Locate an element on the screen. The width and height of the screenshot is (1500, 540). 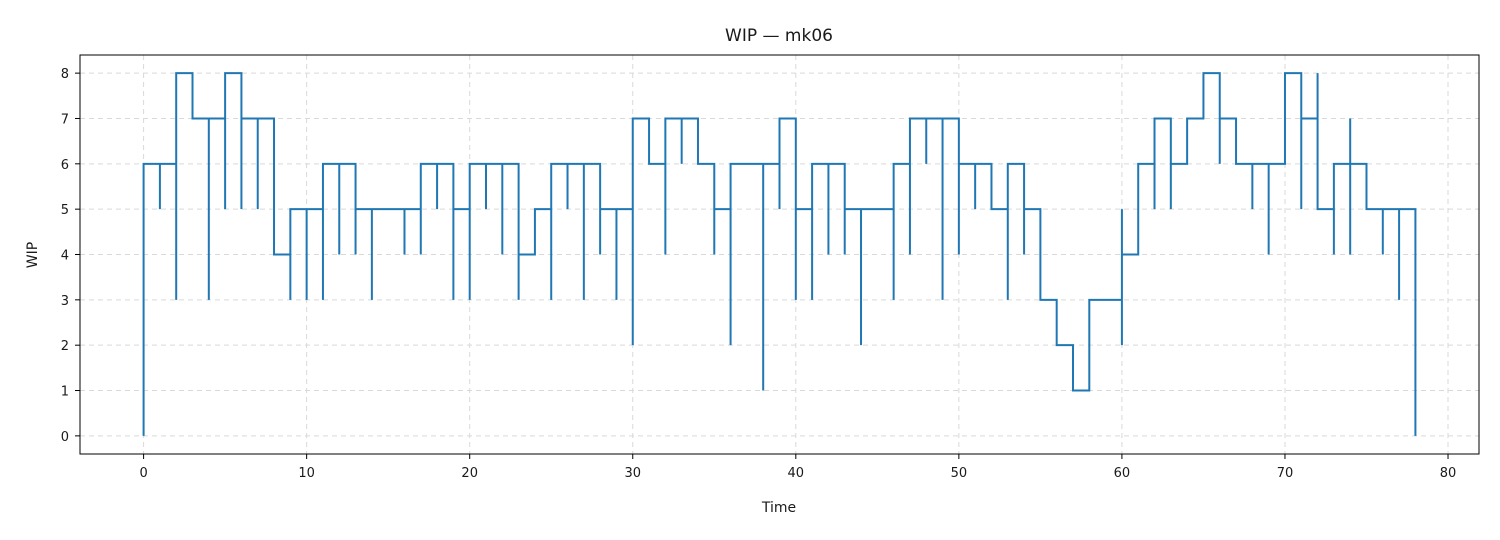
y-tick-label: 5 is located at coordinates (65, 210).